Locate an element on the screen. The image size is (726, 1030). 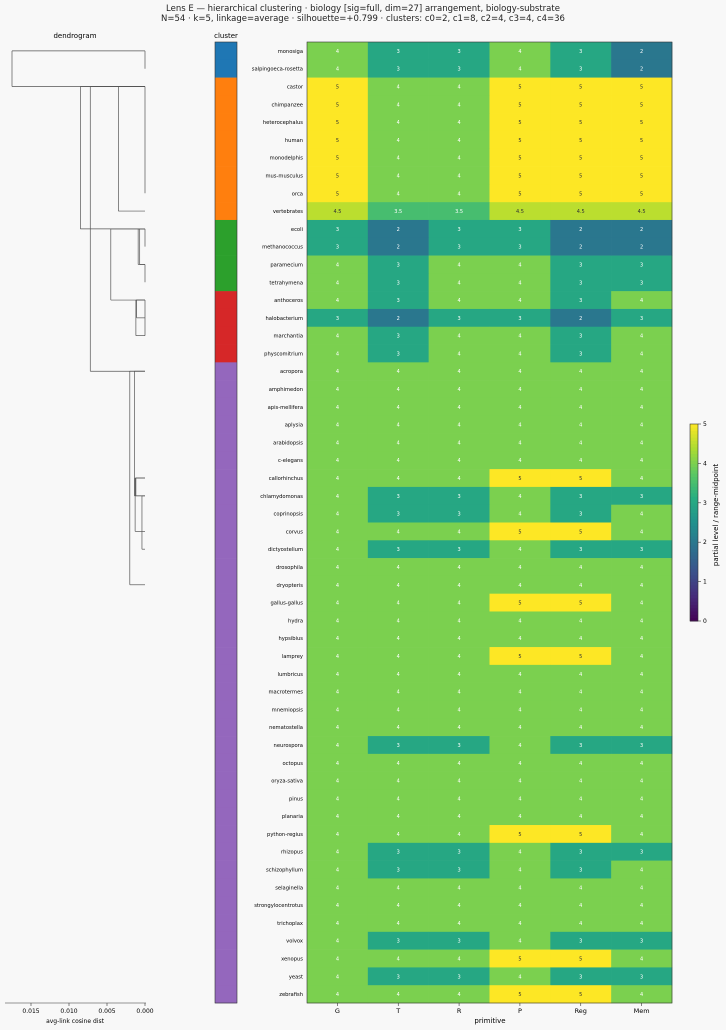
cluster-strip-label: cluster is located at coordinates (226, 36).